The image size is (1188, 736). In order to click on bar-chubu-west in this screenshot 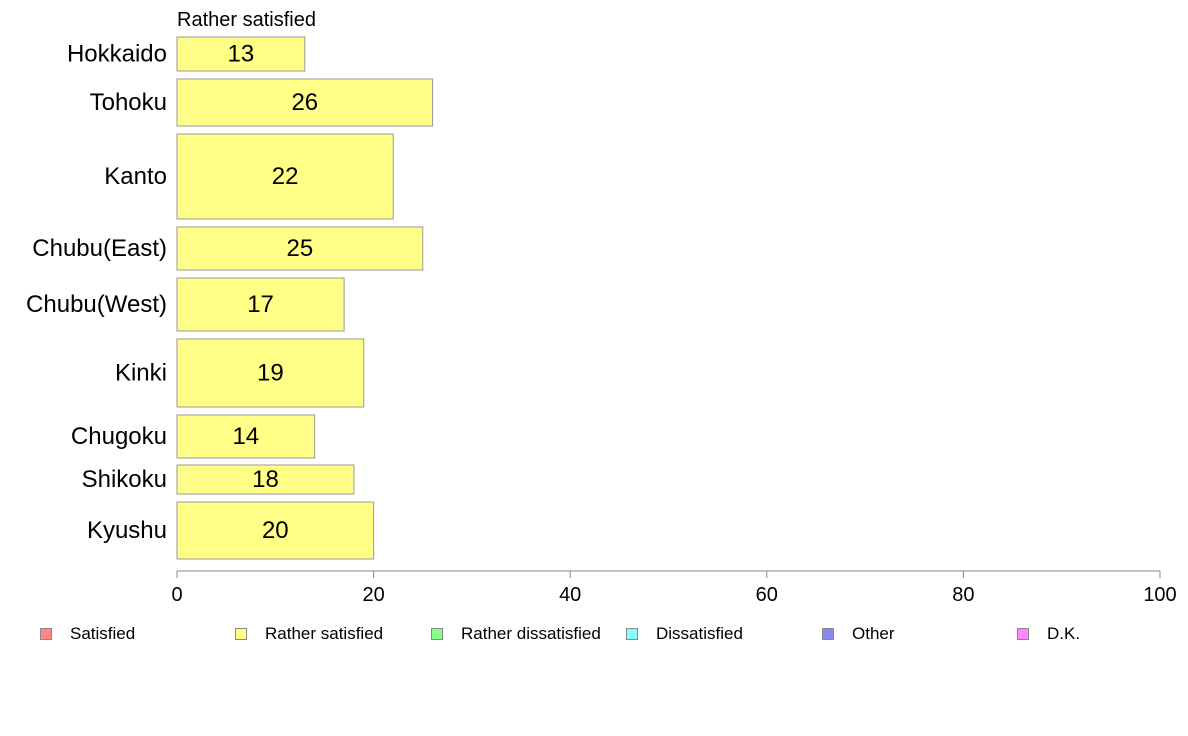, I will do `click(260, 304)`.